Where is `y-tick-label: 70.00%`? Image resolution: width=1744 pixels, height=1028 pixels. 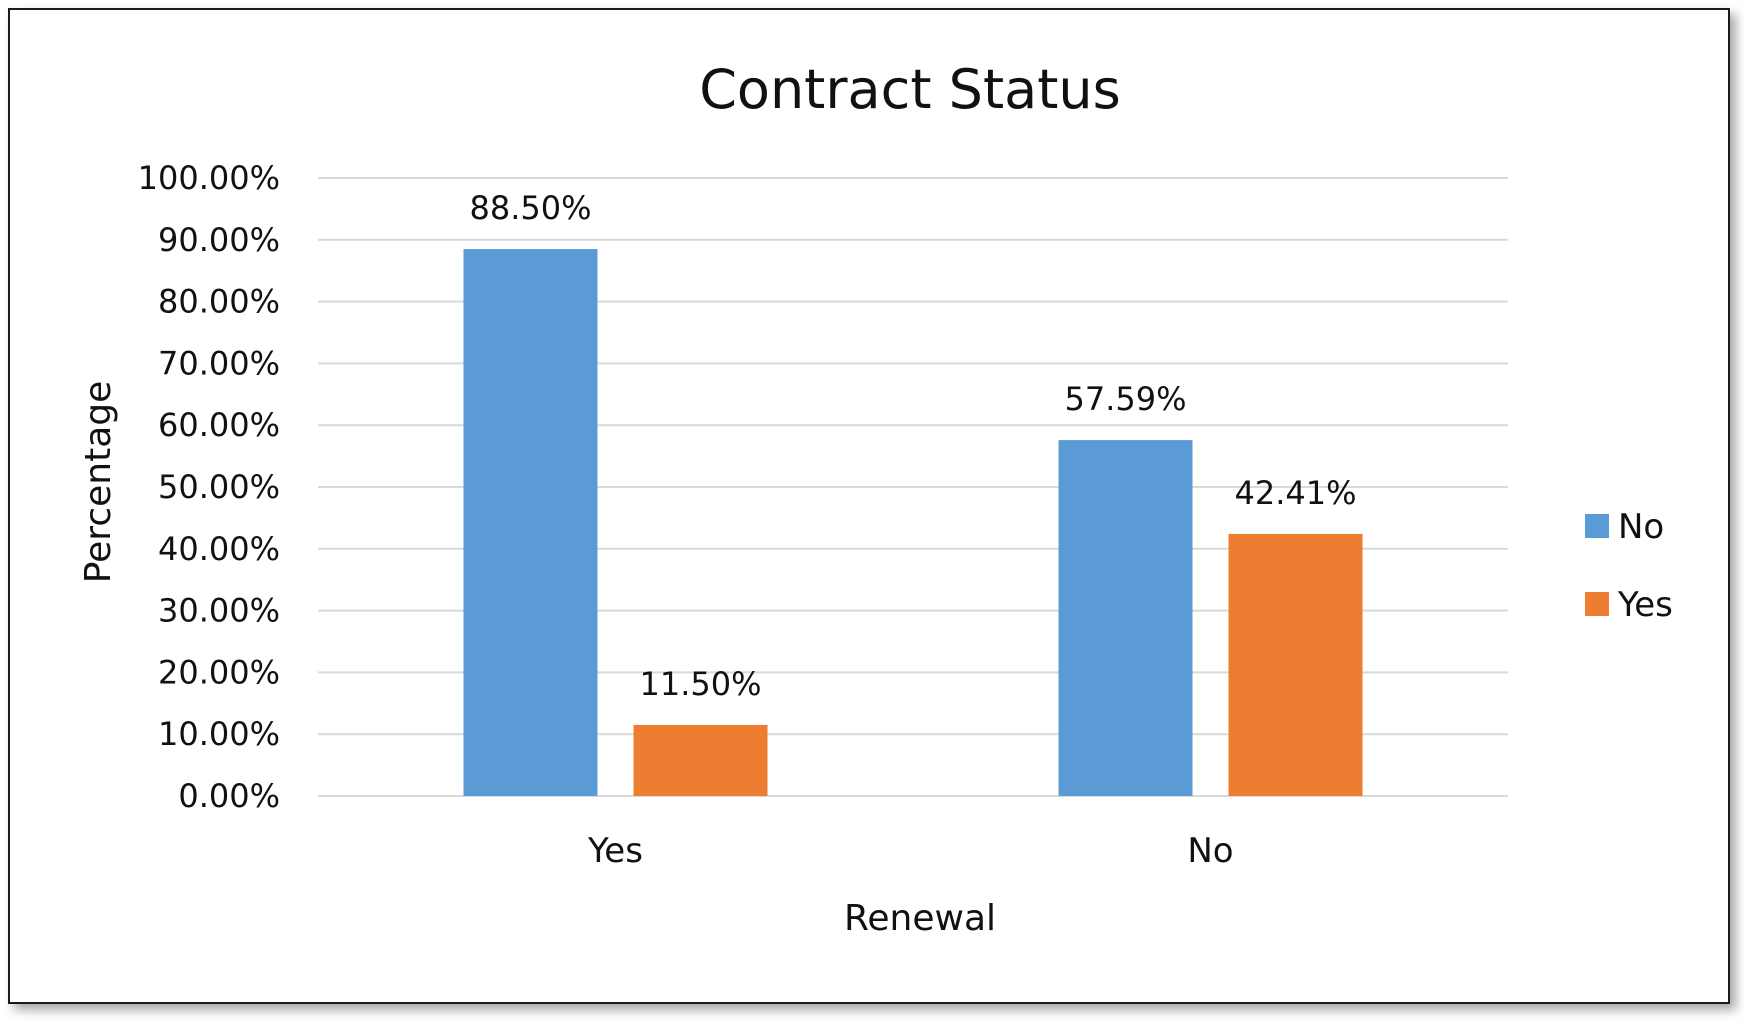 y-tick-label: 70.00% is located at coordinates (219, 363).